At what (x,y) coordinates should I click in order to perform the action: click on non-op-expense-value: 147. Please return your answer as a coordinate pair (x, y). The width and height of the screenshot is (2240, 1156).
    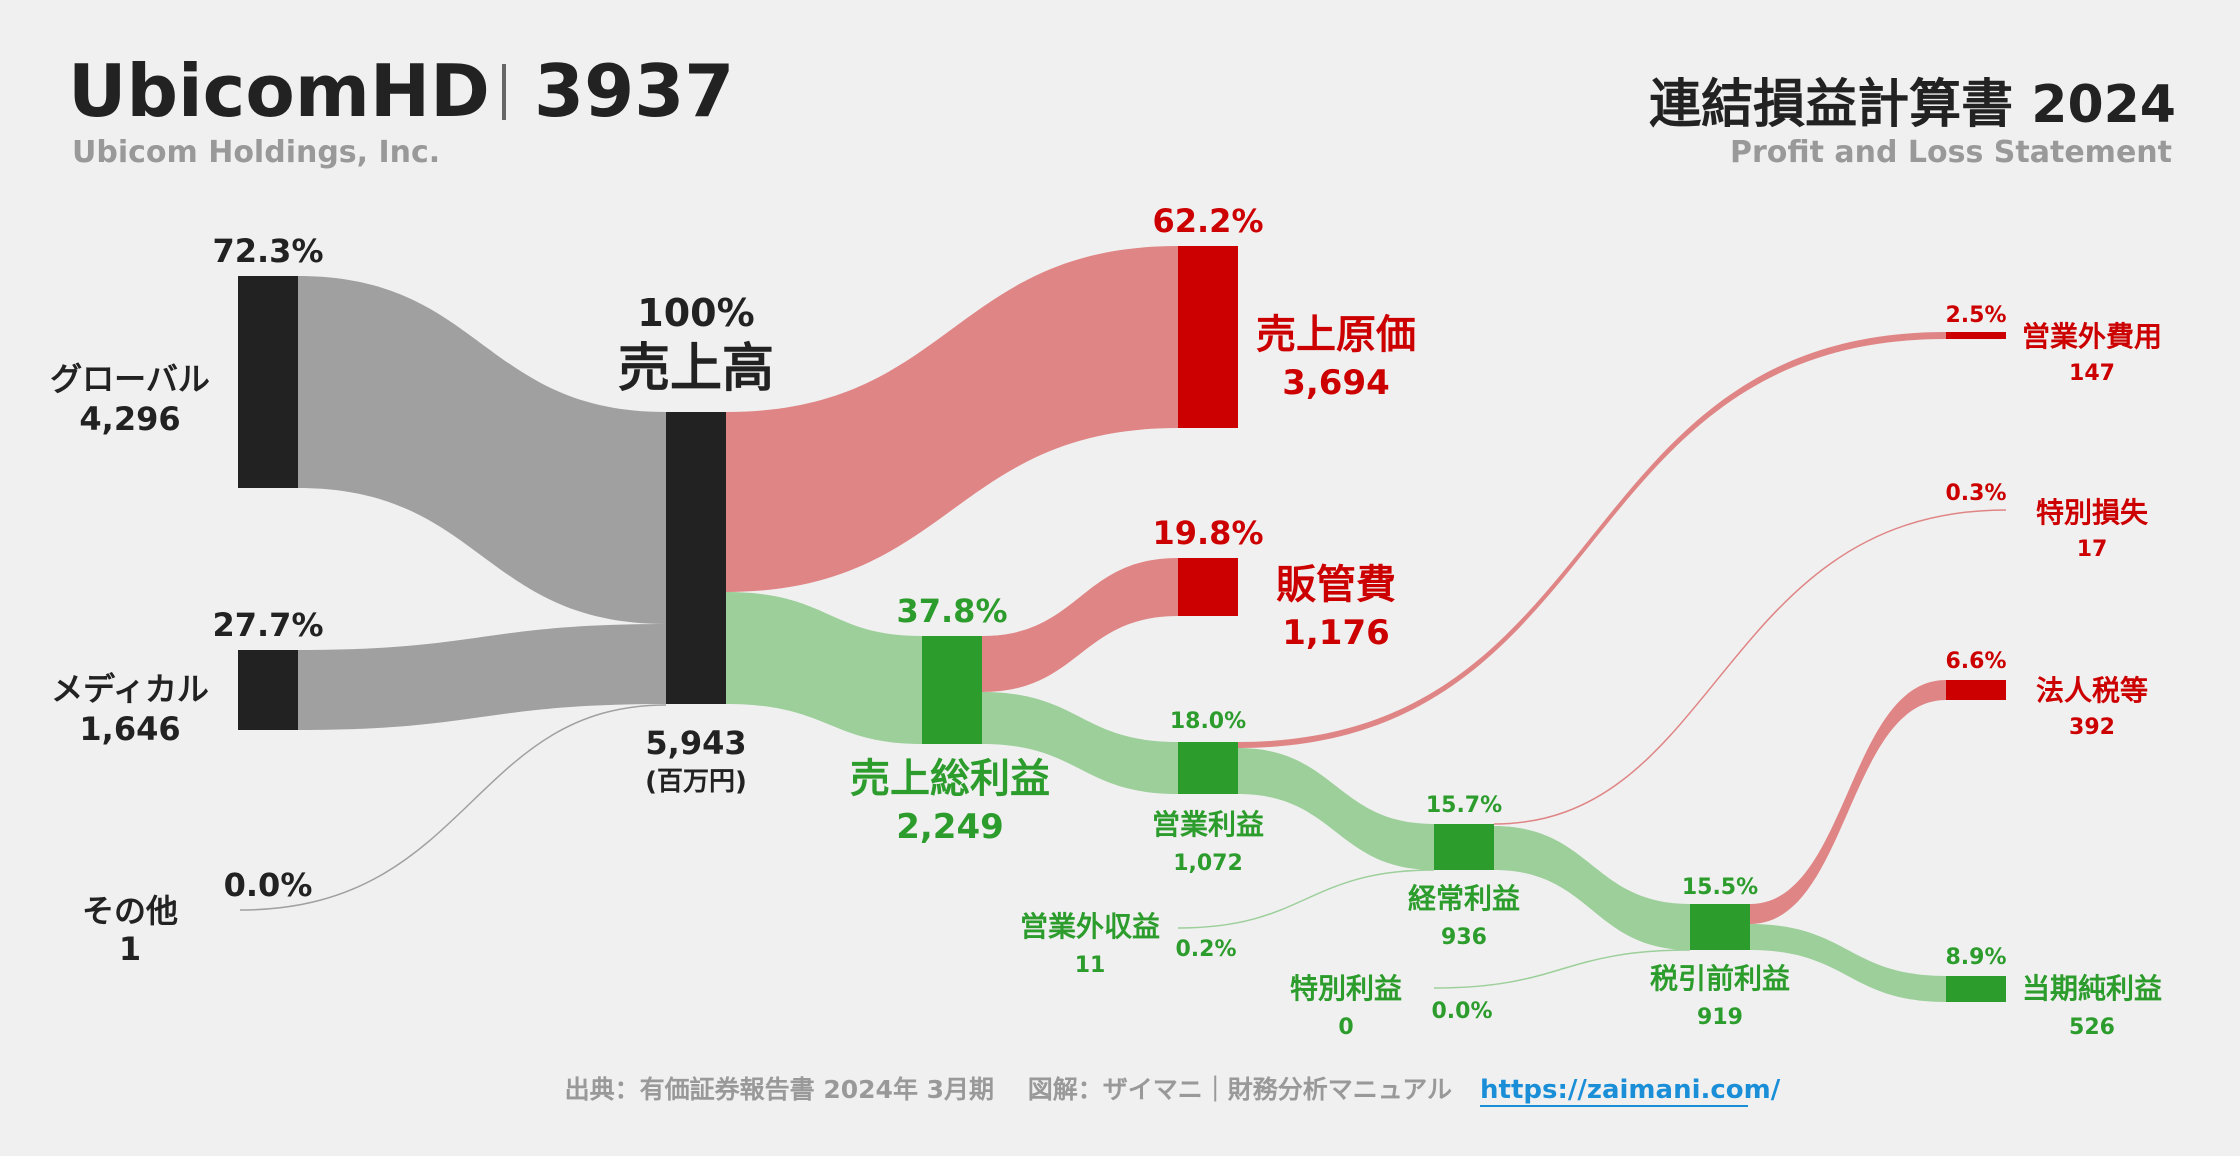
    Looking at the image, I should click on (2092, 373).